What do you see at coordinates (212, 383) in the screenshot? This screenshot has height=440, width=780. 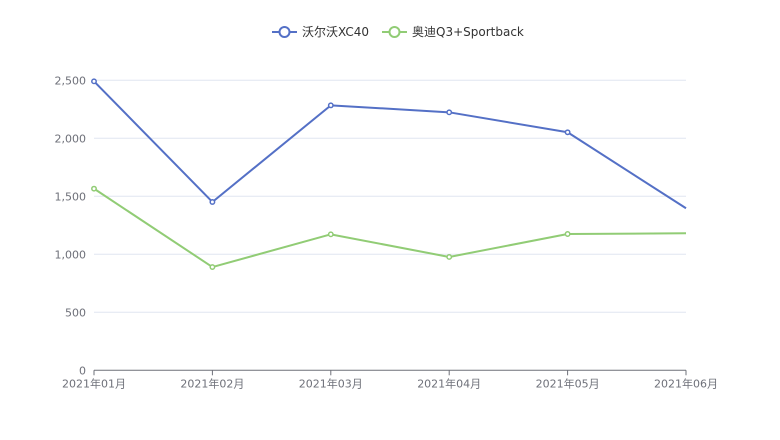 I see `x-tick-label: 2021年02月` at bounding box center [212, 383].